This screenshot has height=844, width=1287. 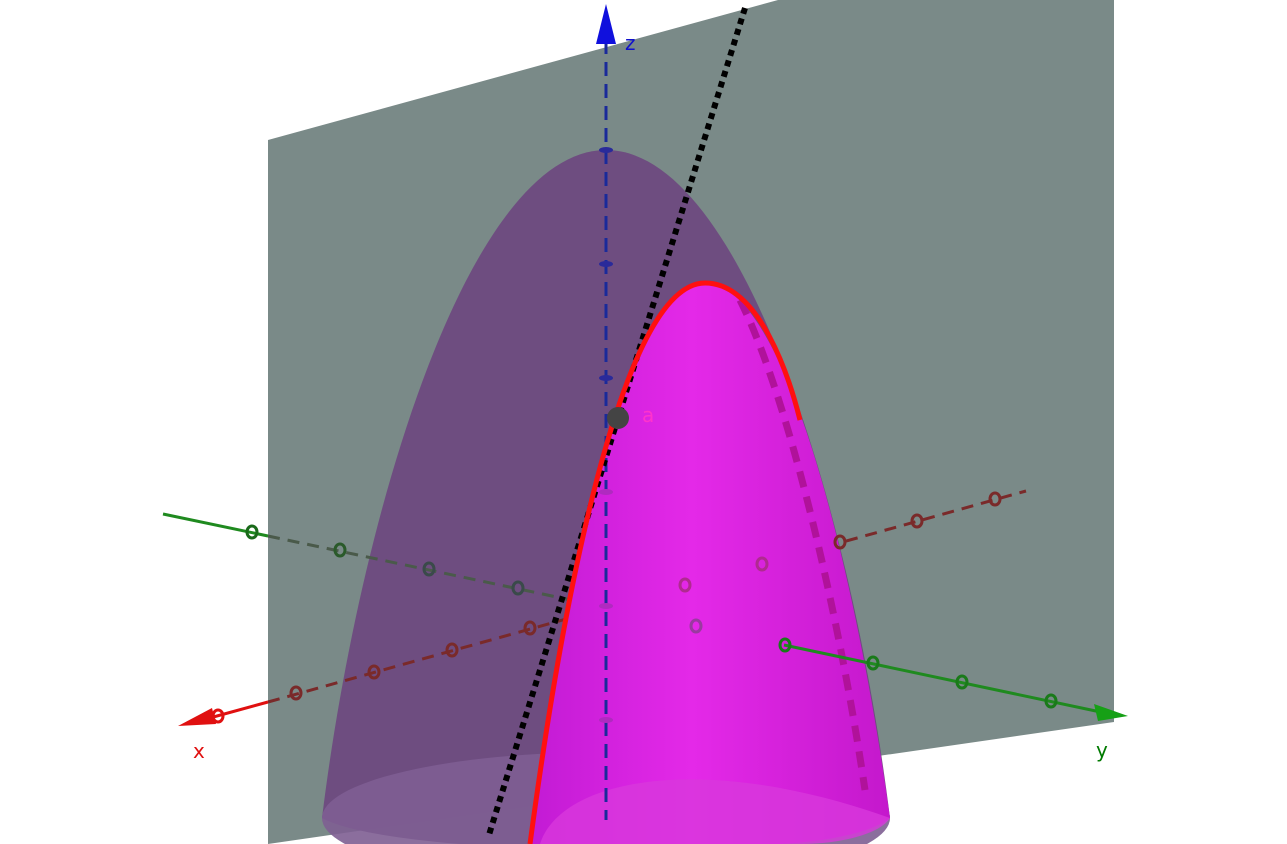 What do you see at coordinates (802, 544) in the screenshot?
I see `inner-surface-dashed-edge` at bounding box center [802, 544].